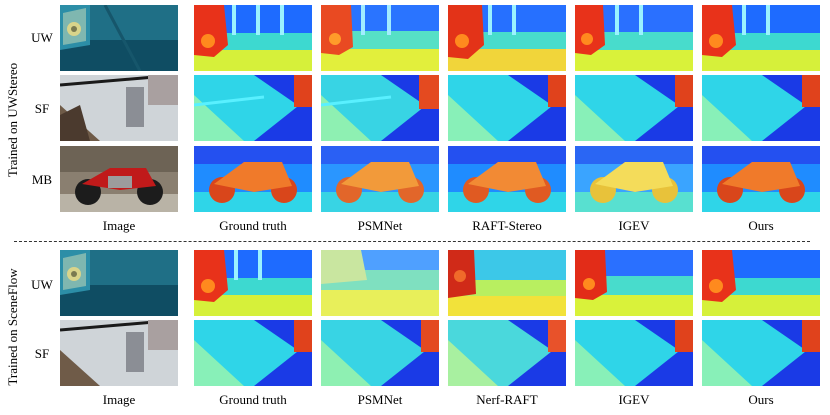 Image resolution: width=830 pixels, height=415 pixels. I want to click on psmnet-sf, so click(380, 108).